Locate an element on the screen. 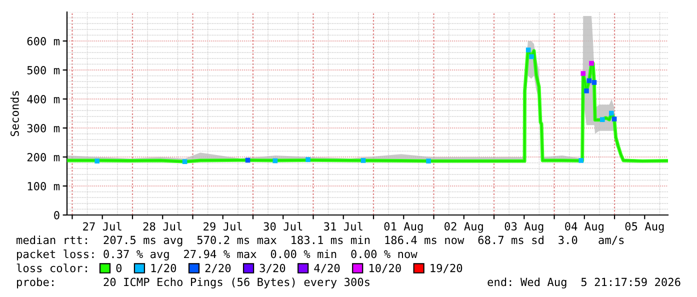  x-tick-label: 04 Aug is located at coordinates (584, 227).